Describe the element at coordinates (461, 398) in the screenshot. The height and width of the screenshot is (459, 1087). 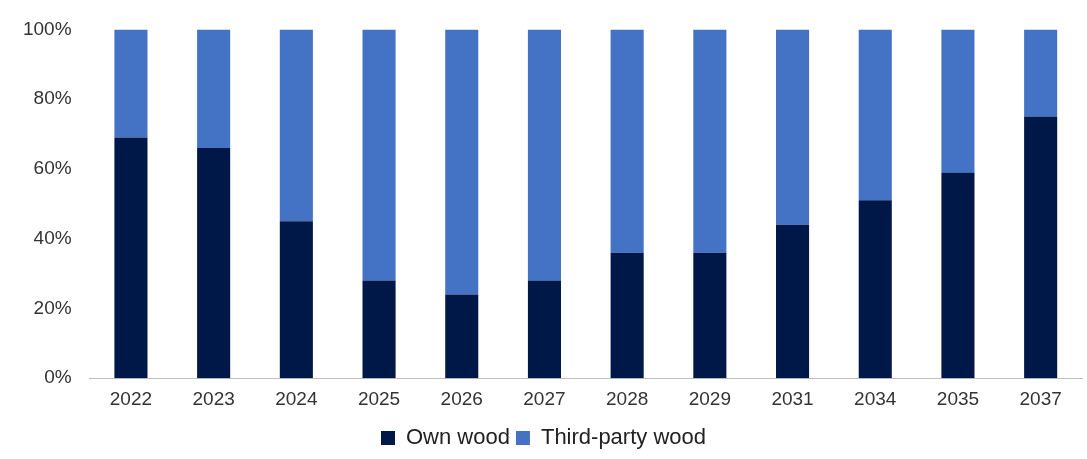
I see `x-tick-label: 2026` at that location.